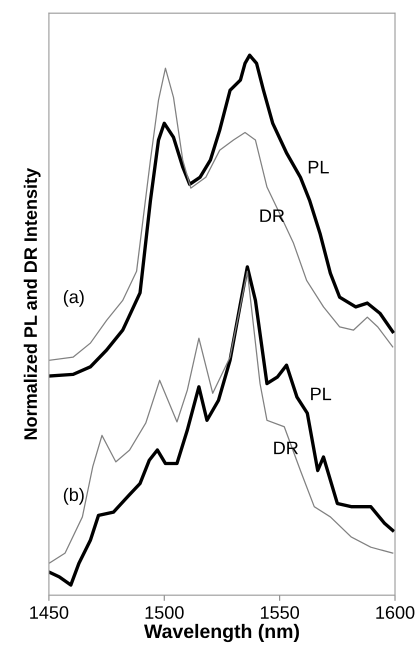 The height and width of the screenshot is (657, 418). I want to click on x-axis-title: Wavelength (nm), so click(221, 633).